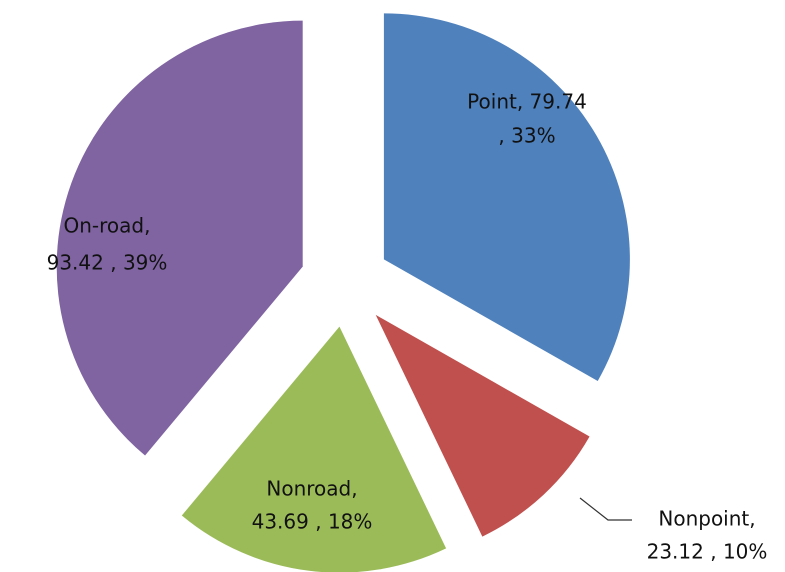  Describe the element at coordinates (312, 522) in the screenshot. I see `slice-label: 43.69 , 18%` at that location.